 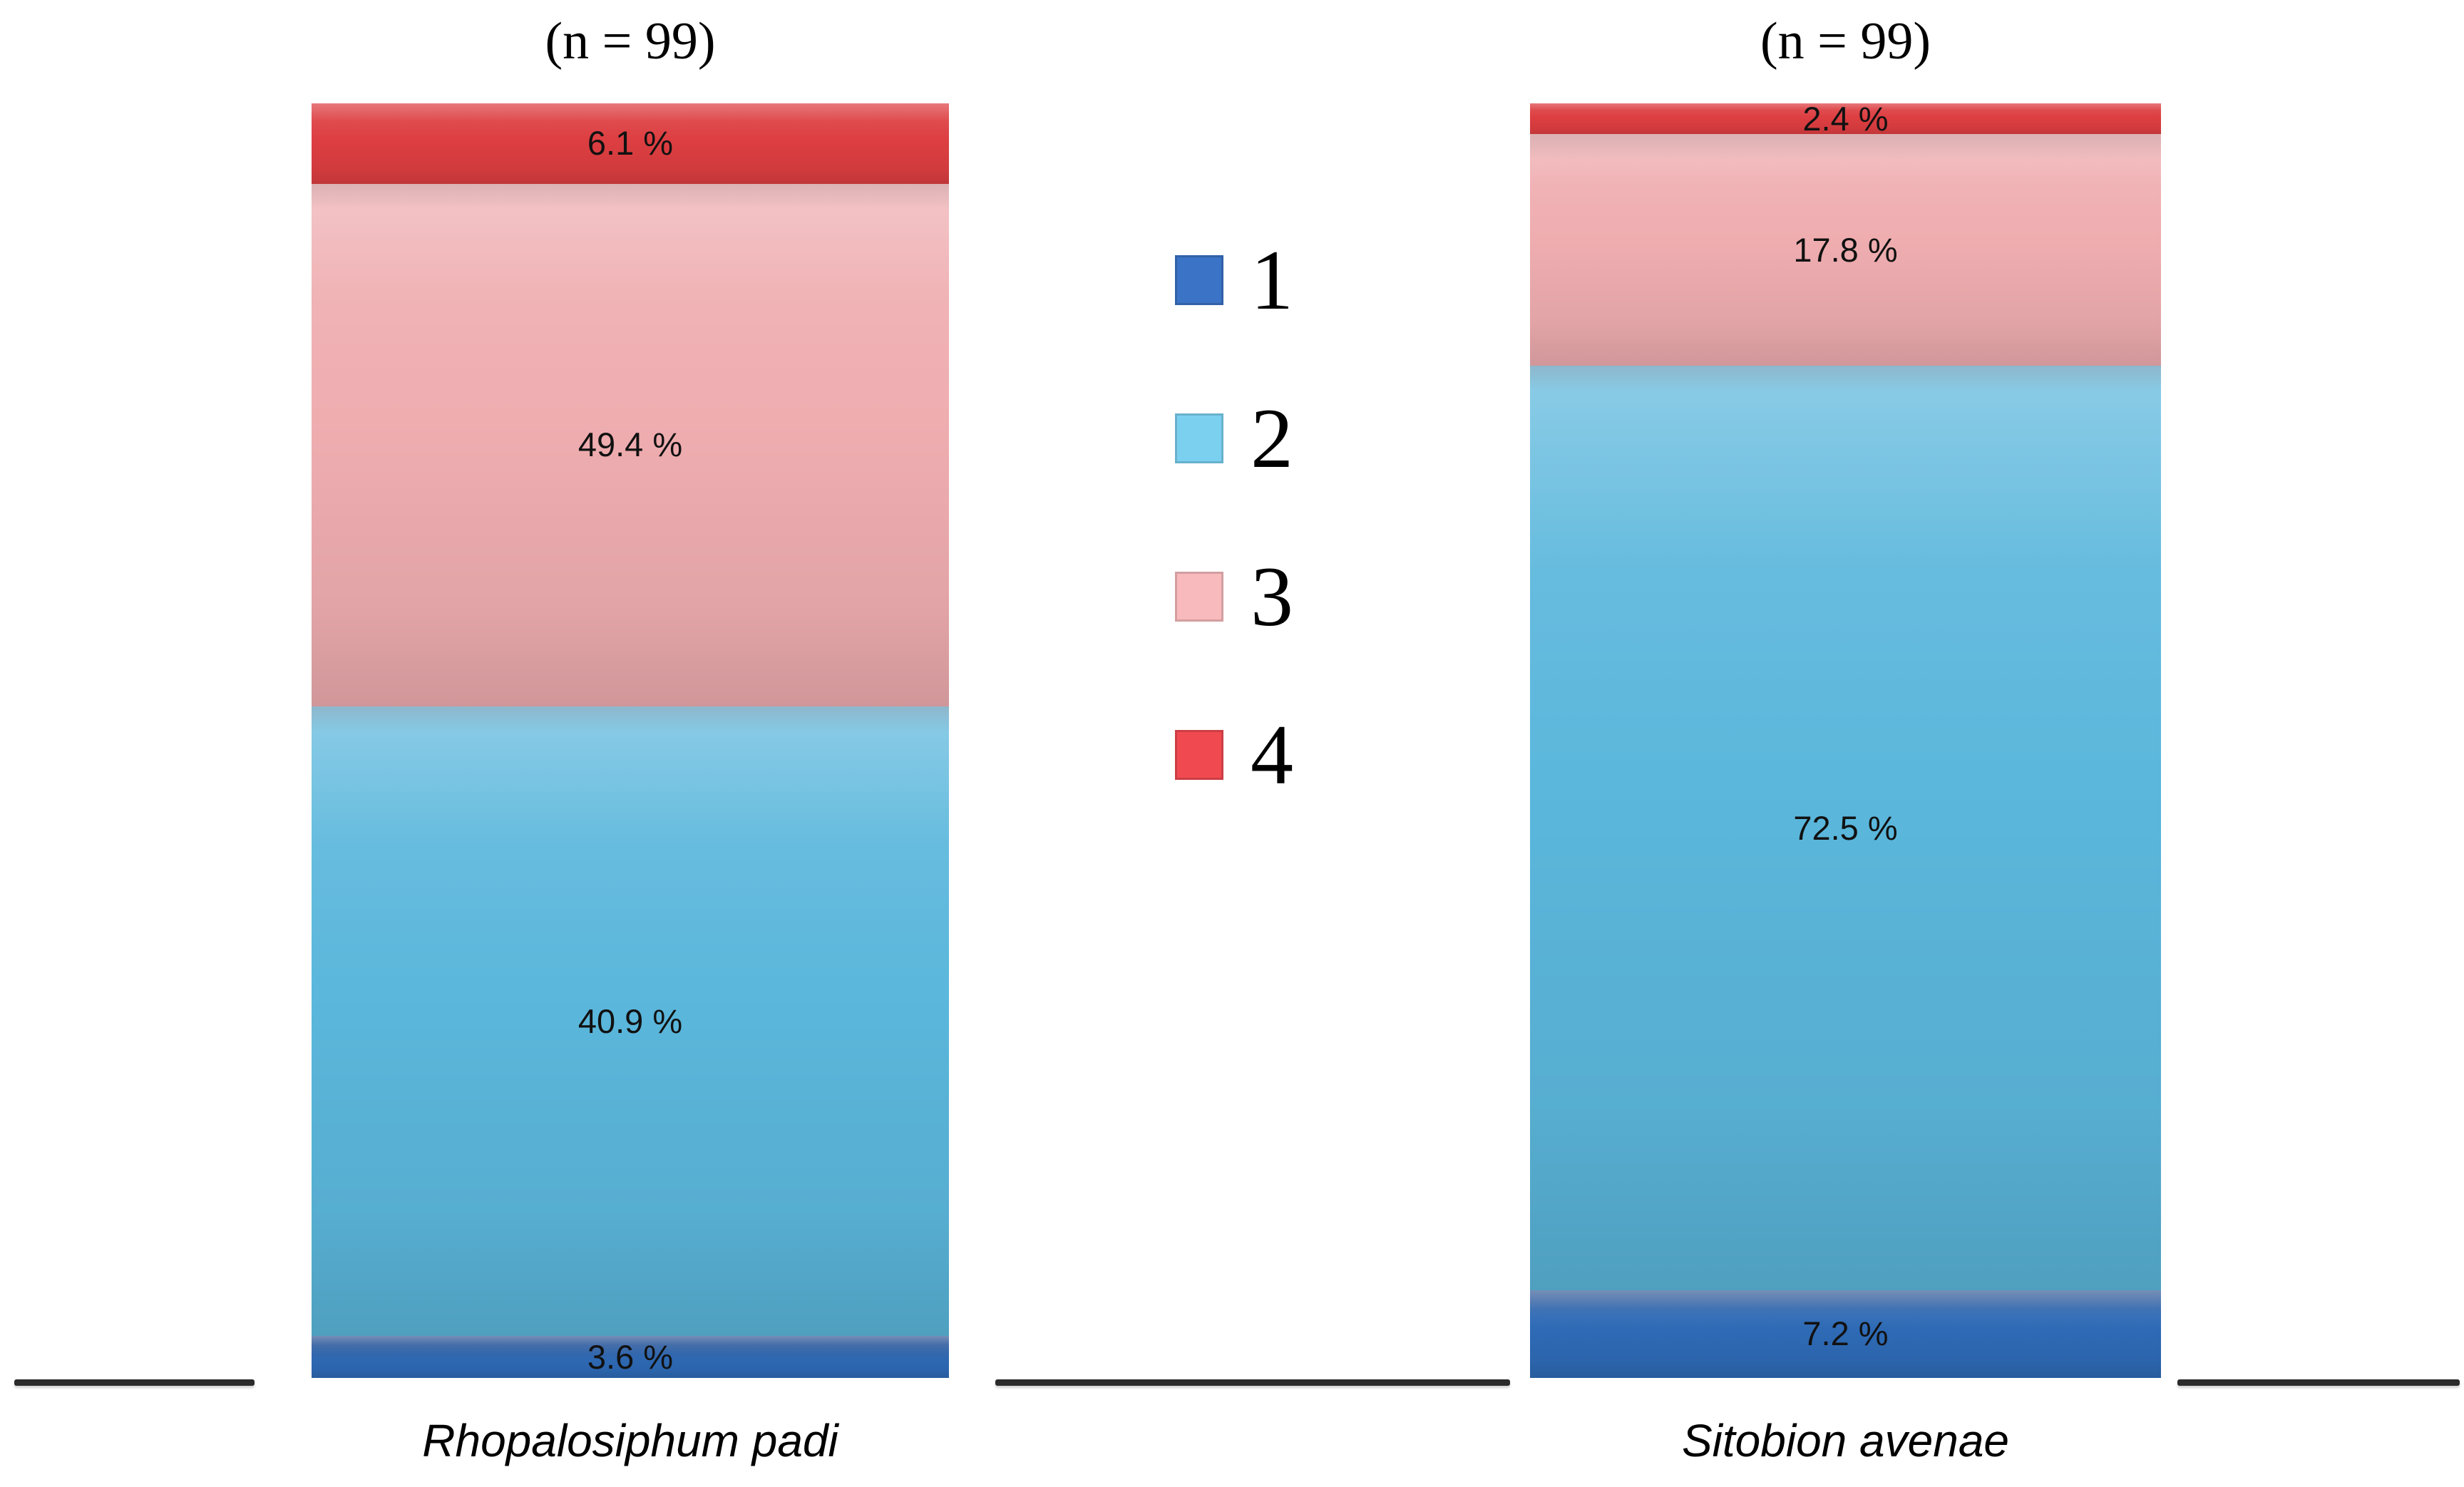 I want to click on segment-level3-right: 17.8 %, so click(x=1845, y=249).